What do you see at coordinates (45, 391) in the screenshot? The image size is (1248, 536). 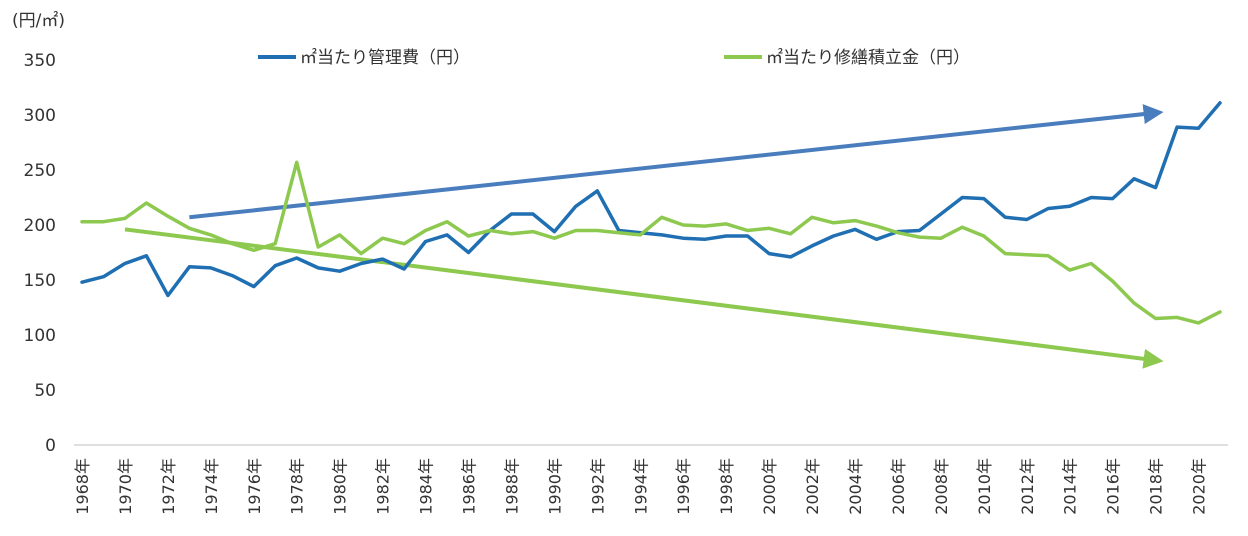 I see `y-tick-label: 50` at bounding box center [45, 391].